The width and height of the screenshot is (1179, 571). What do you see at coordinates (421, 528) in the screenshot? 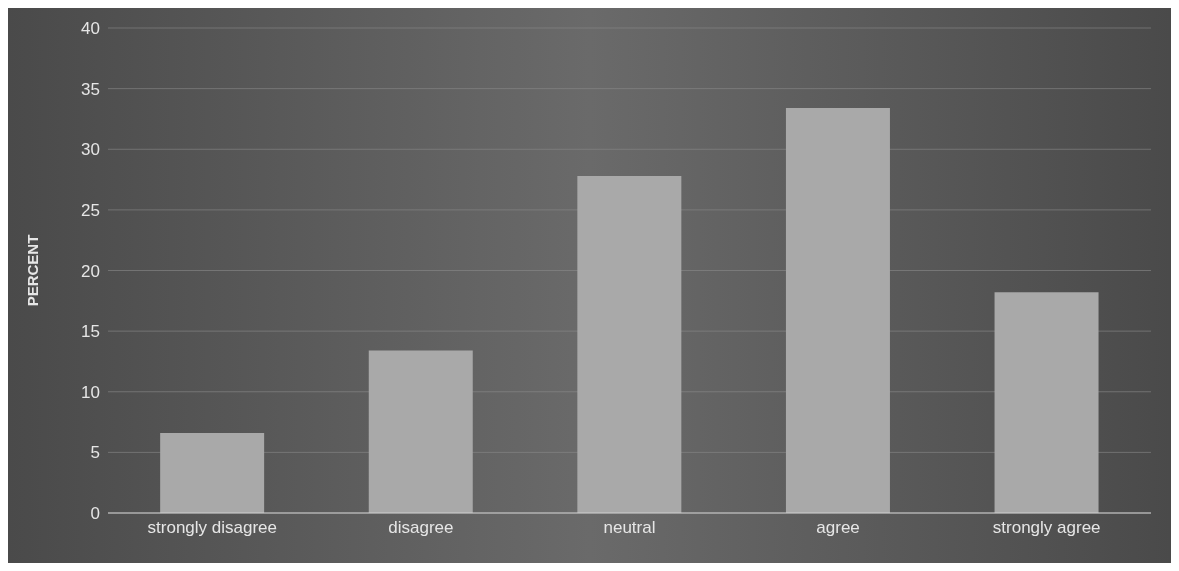
I see `x-tick-label: disagree` at bounding box center [421, 528].